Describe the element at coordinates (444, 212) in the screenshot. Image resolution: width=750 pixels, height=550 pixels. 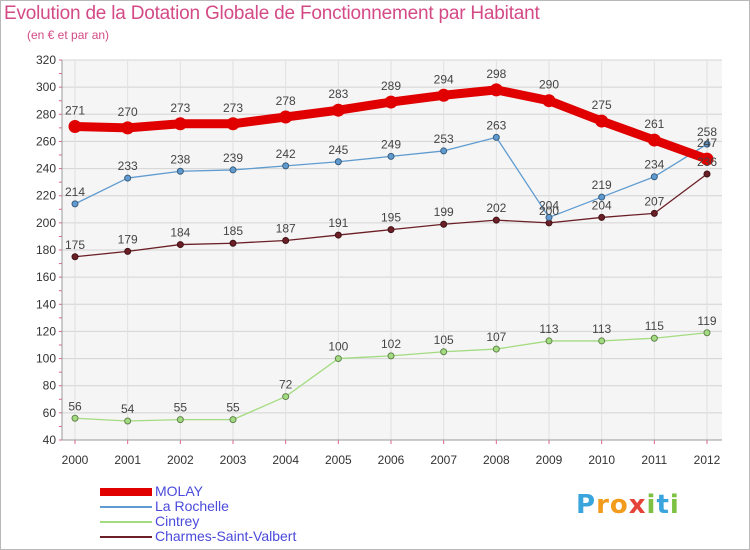
I see `data-label-charmes-saint-valbert: 199` at that location.